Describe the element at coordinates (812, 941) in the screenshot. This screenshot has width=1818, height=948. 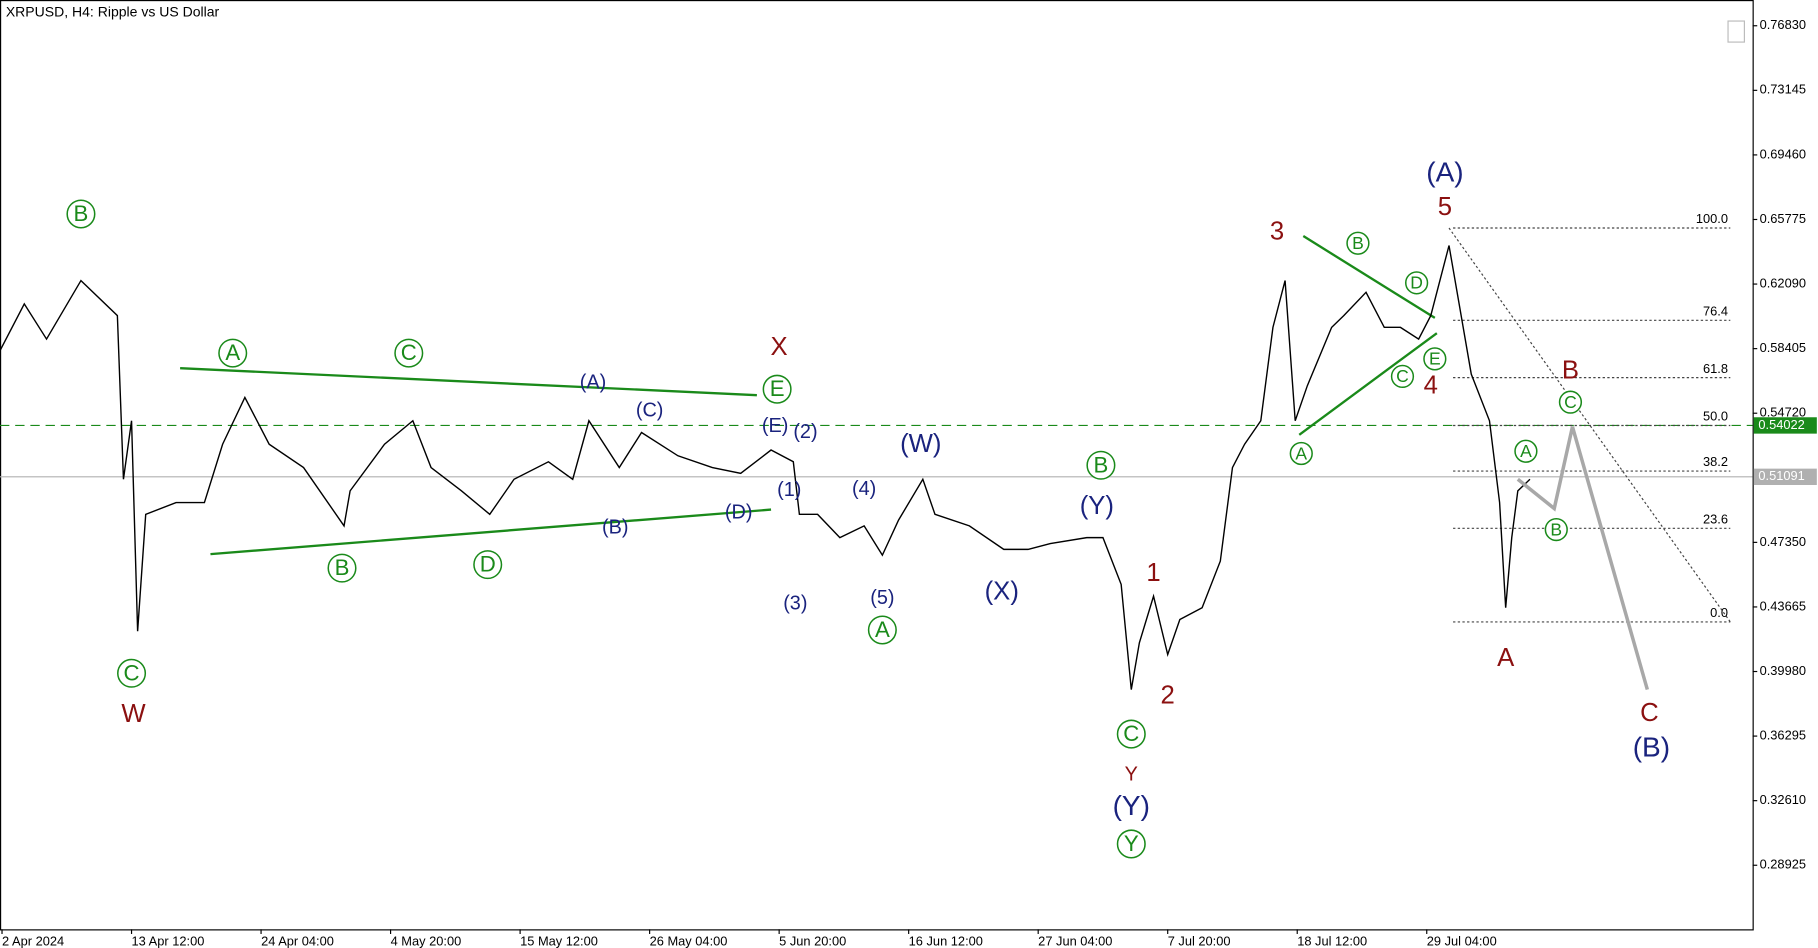
I see `x-tick-label: 5 Jun 20:00` at that location.